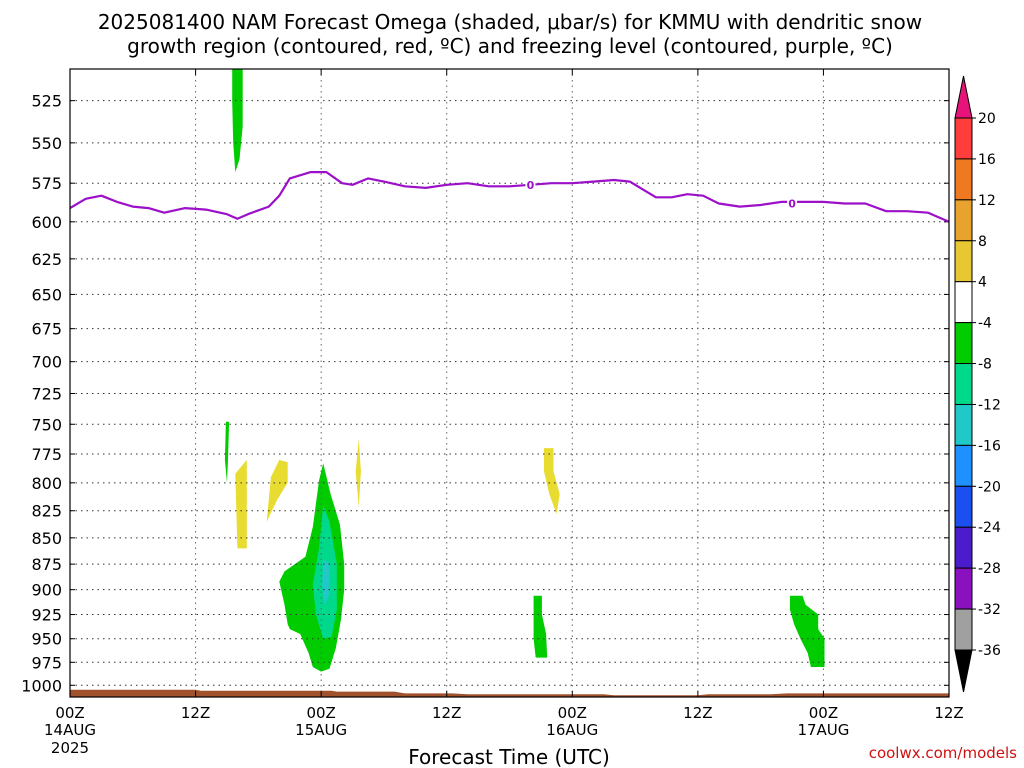 Image resolution: width=1024 pixels, height=768 pixels. I want to click on y-tick-label: 625, so click(46, 259).